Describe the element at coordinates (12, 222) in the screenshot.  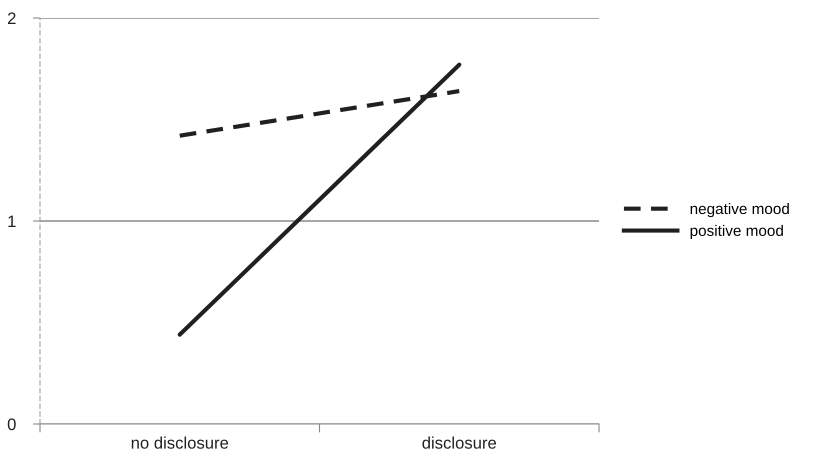
I see `y-tick-label: 1` at that location.